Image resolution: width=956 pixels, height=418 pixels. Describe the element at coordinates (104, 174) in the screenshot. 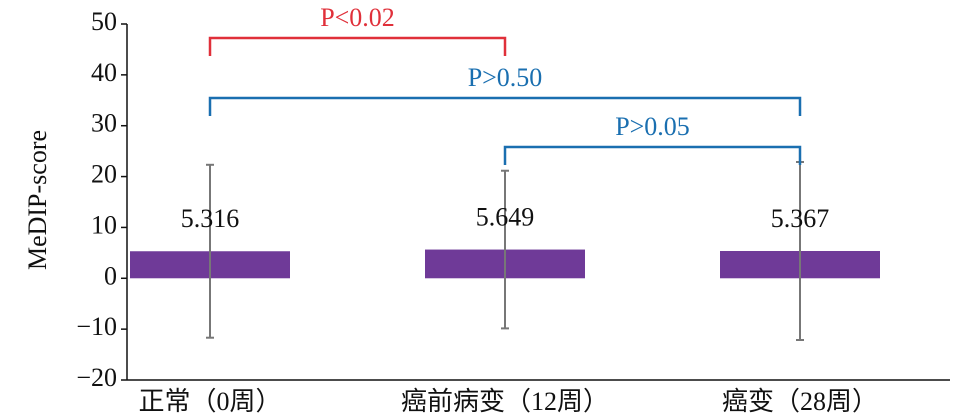

I see `y-tick-label: 20` at that location.